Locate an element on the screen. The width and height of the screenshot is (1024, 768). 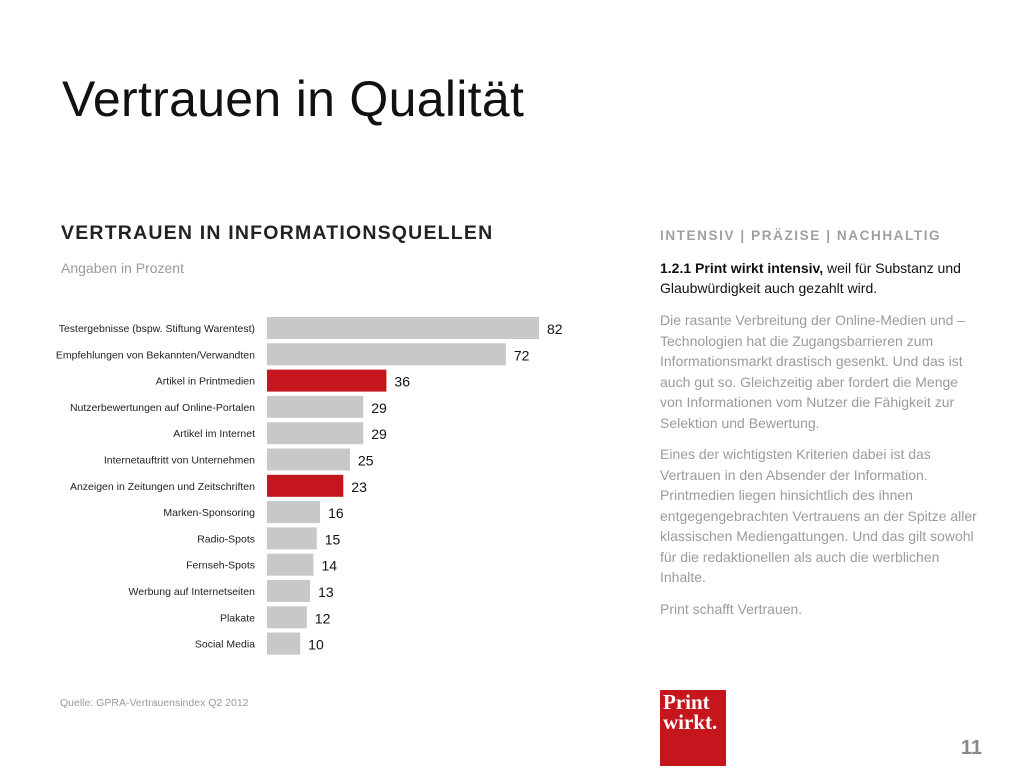
category-label: Empfehlungen von Bekannten/Verwandten is located at coordinates (155, 355).